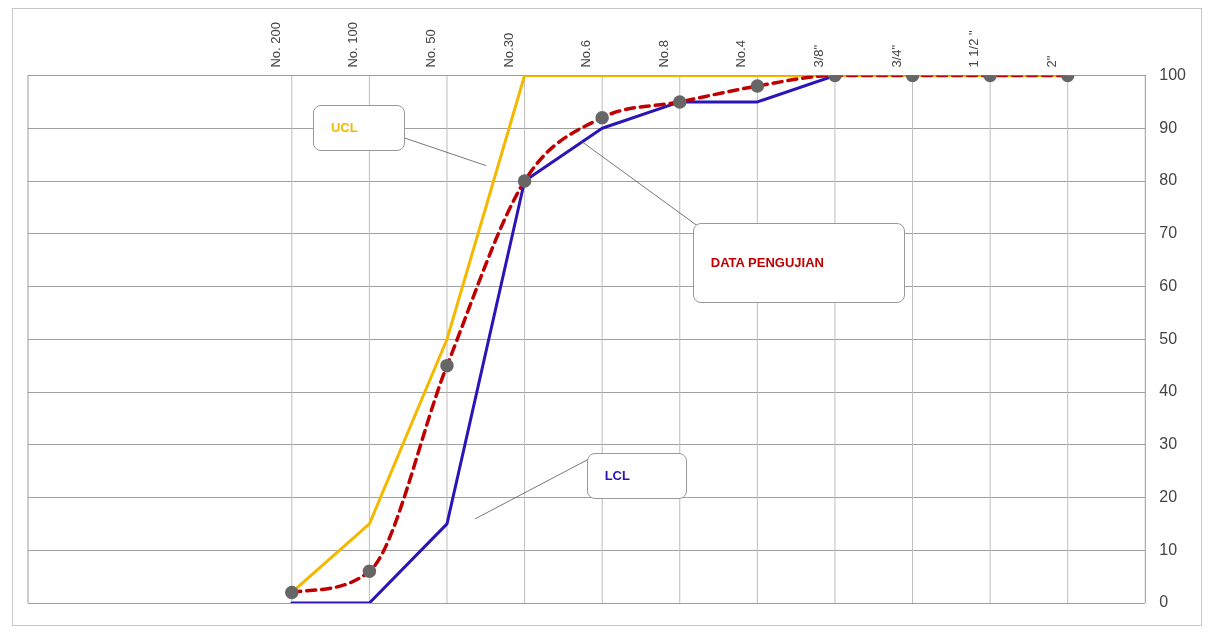  I want to click on y-tick-label: 90, so click(1168, 127).